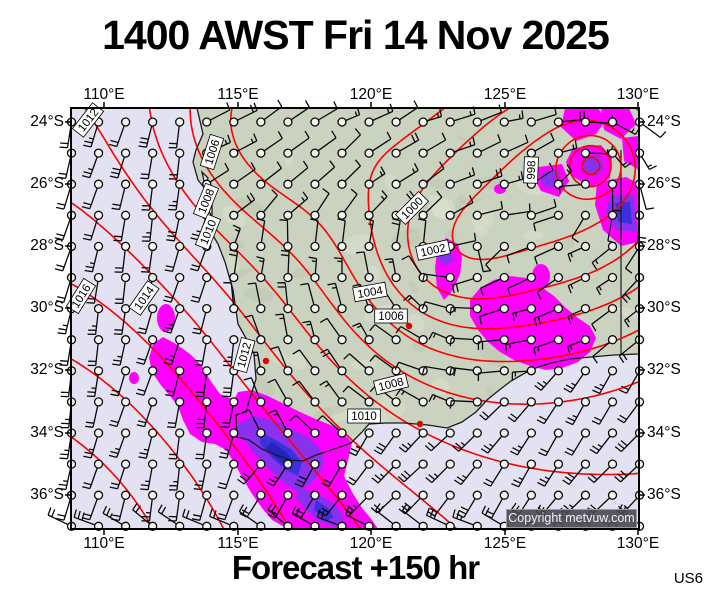 This screenshot has width=711, height=600. Describe the element at coordinates (371, 293) in the screenshot. I see `isobar-label-text: 1004` at that location.